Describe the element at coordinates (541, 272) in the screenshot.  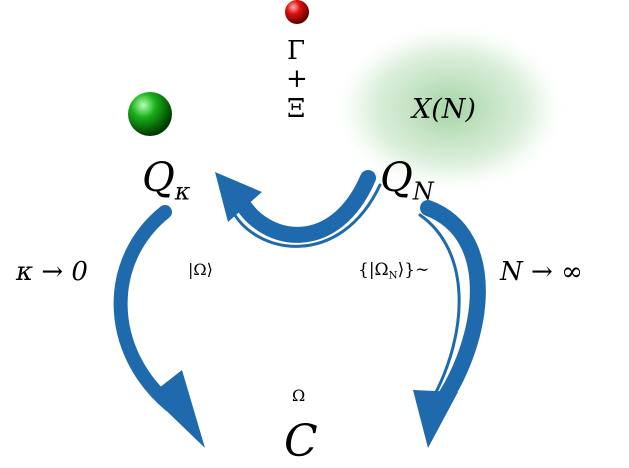
I see `n-limit: N → ∞` at that location.